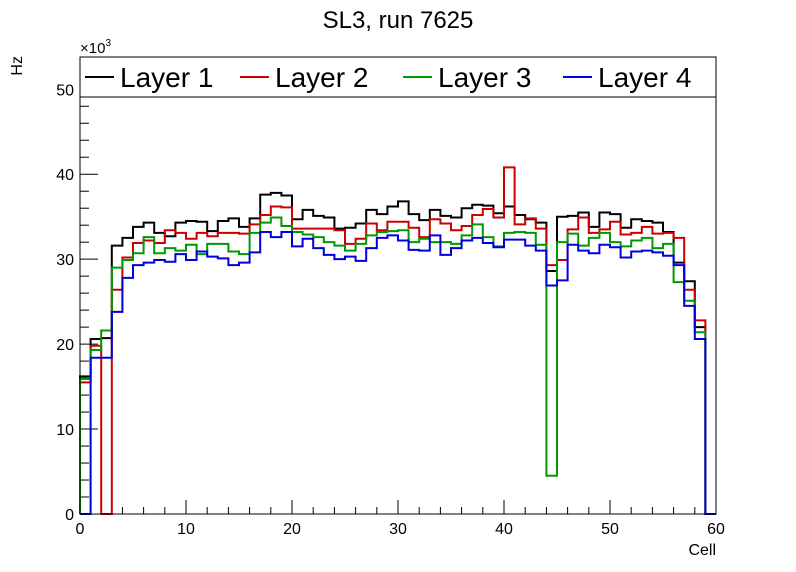 The image size is (796, 572). I want to click on legend-label: Layer 4, so click(644, 77).